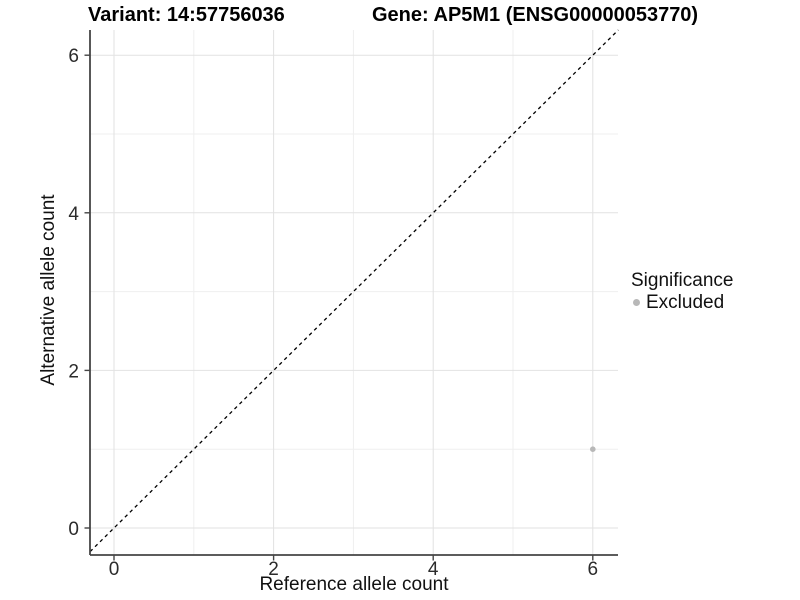 This screenshot has height=600, width=800. I want to click on legend-title: Significance, so click(682, 280).